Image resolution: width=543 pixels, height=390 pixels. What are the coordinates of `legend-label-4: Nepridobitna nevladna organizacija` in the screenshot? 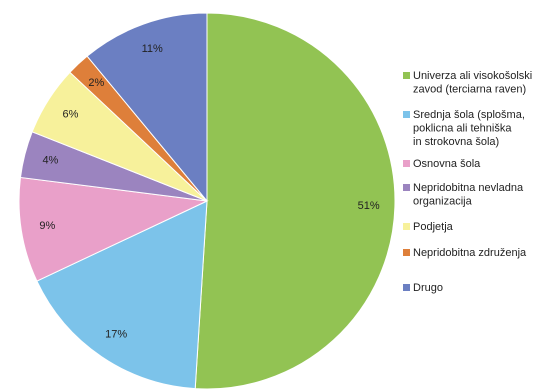 It's located at (468, 195).